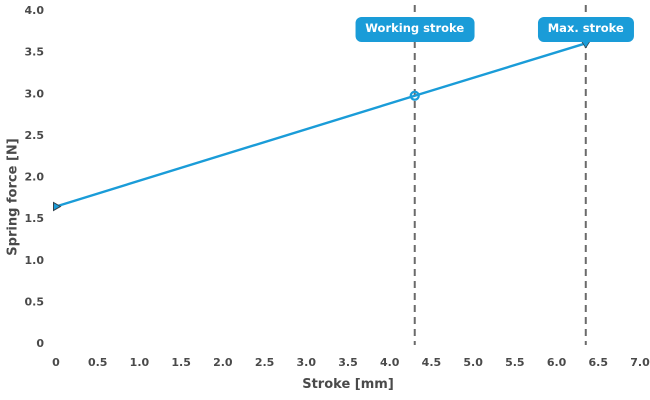 The width and height of the screenshot is (650, 400). Describe the element at coordinates (432, 362) in the screenshot. I see `x-tick-label: 4.5` at that location.